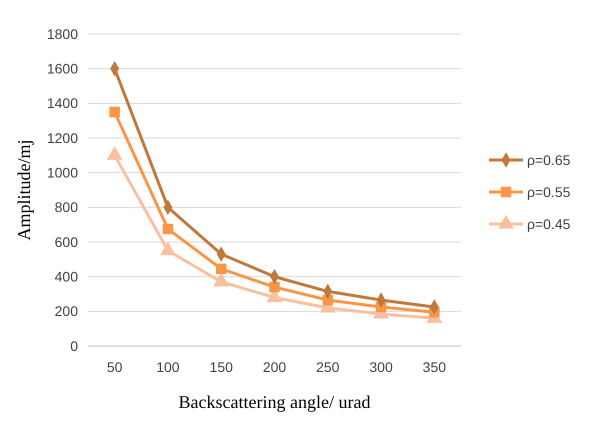 This screenshot has height=430, width=611. I want to click on legend-label: ρ=0.55, so click(549, 192).